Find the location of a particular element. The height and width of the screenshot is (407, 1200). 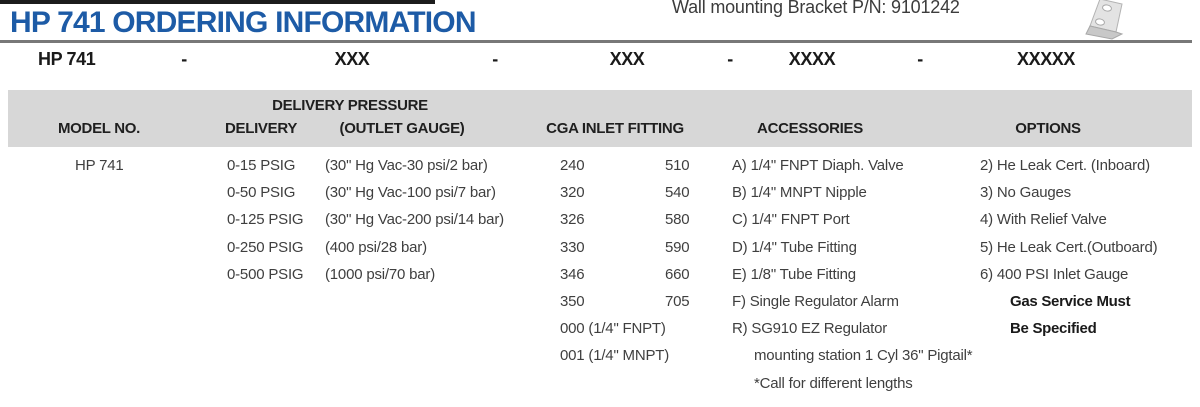

model-no-column: HP 741 is located at coordinates (99, 165).